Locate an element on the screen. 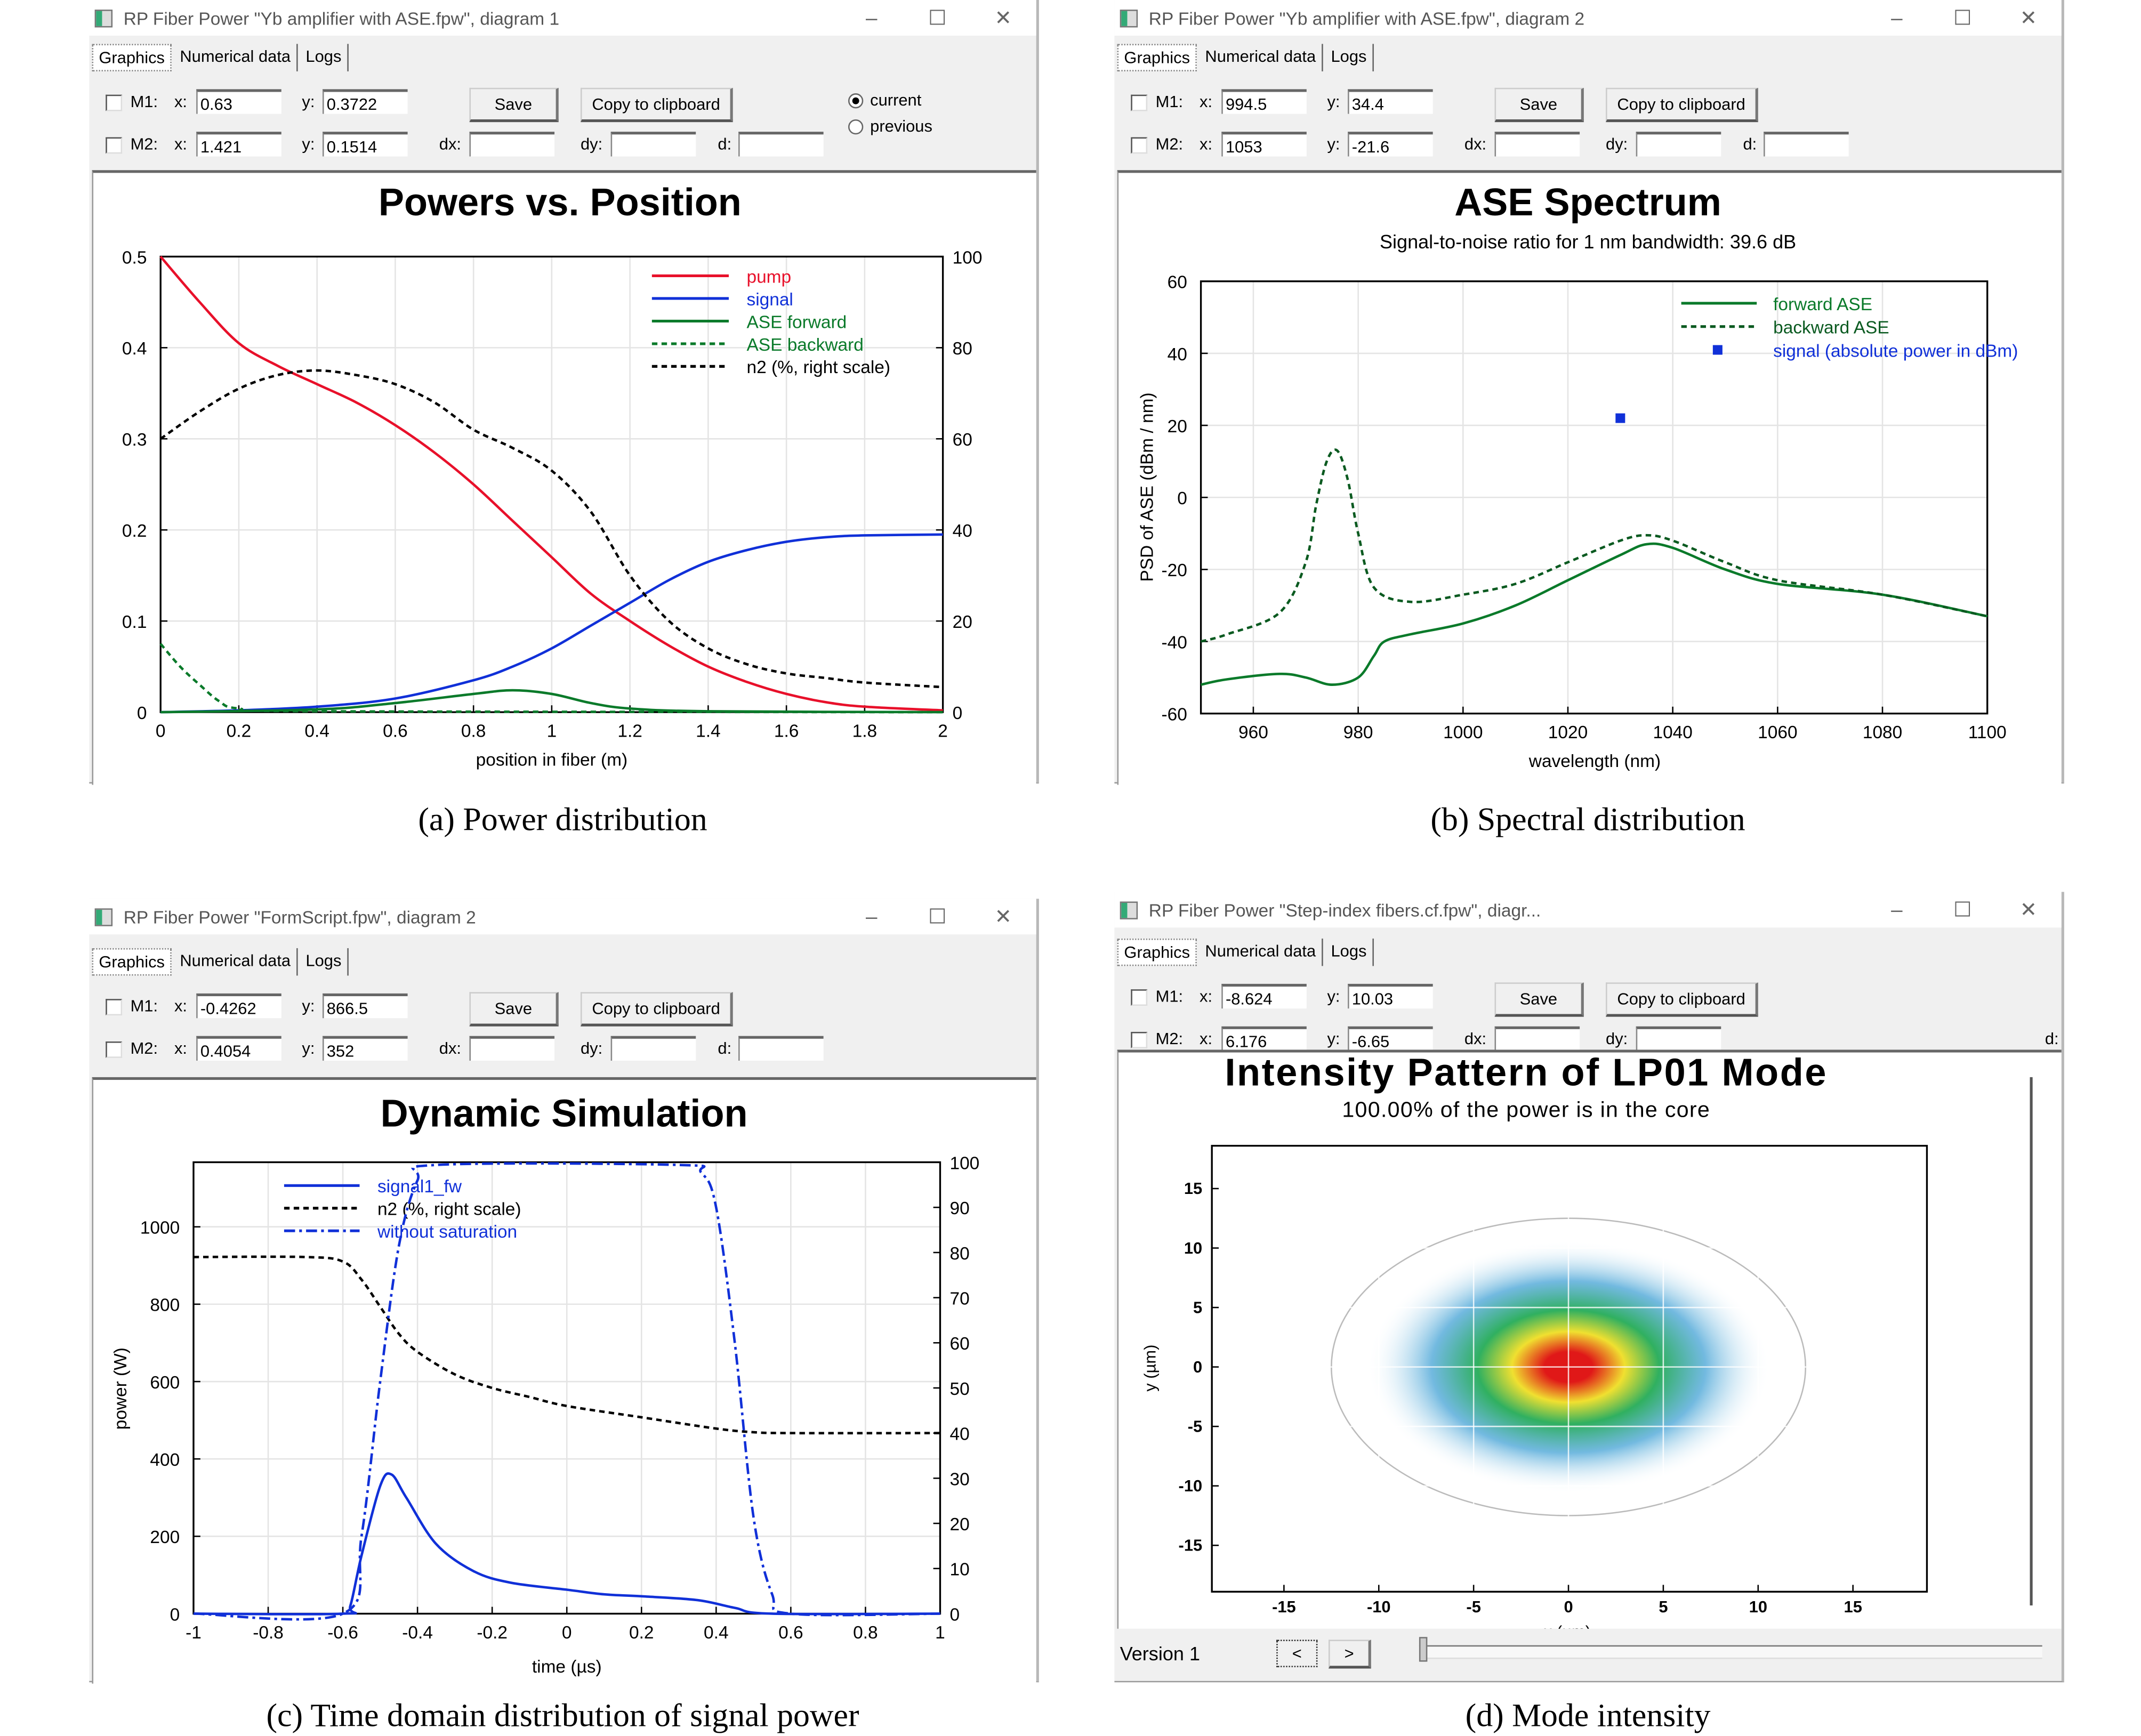 The height and width of the screenshot is (1736, 2141). m2-y-input: 352 is located at coordinates (365, 1048).